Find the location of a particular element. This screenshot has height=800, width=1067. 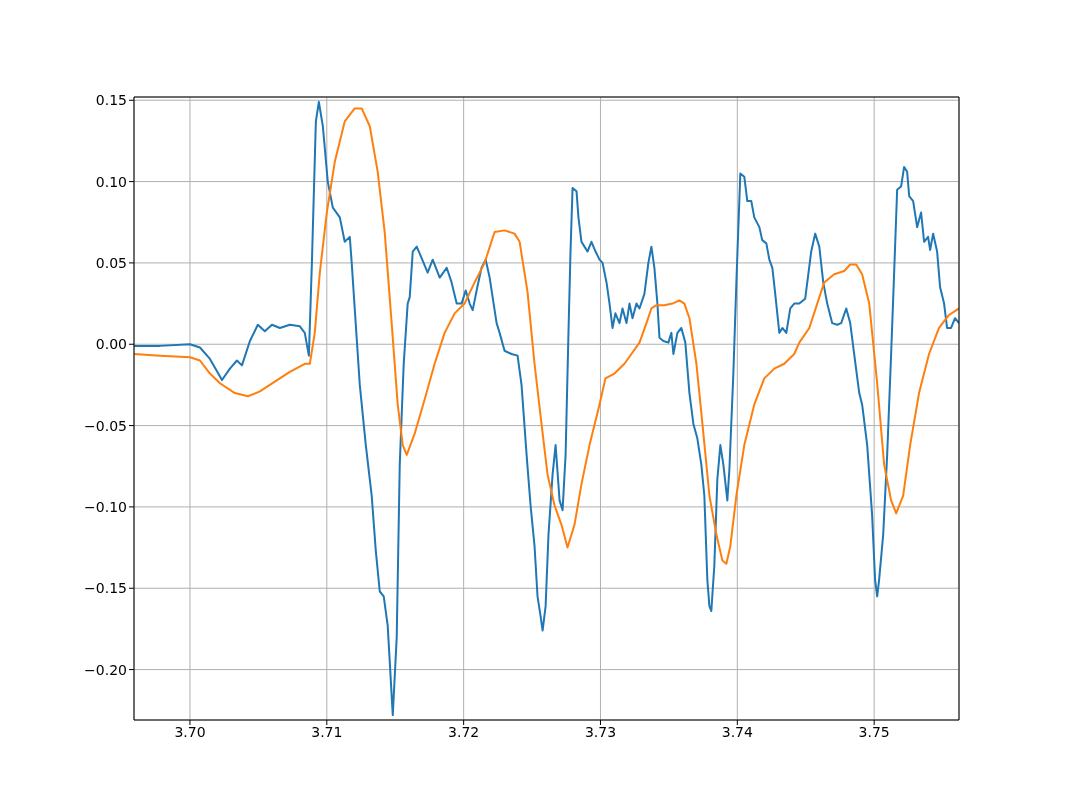

y-tick-label: −0.15 is located at coordinates (105, 588).